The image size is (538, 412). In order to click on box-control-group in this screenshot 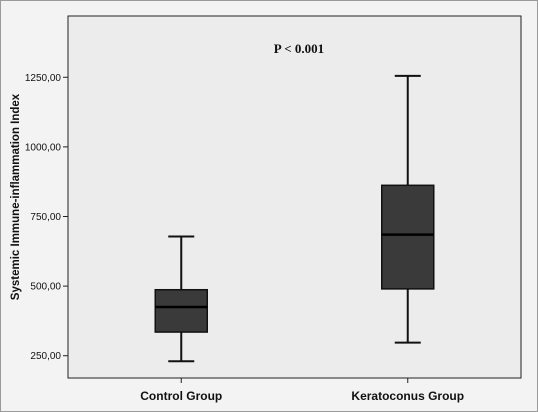, I will do `click(181, 299)`.